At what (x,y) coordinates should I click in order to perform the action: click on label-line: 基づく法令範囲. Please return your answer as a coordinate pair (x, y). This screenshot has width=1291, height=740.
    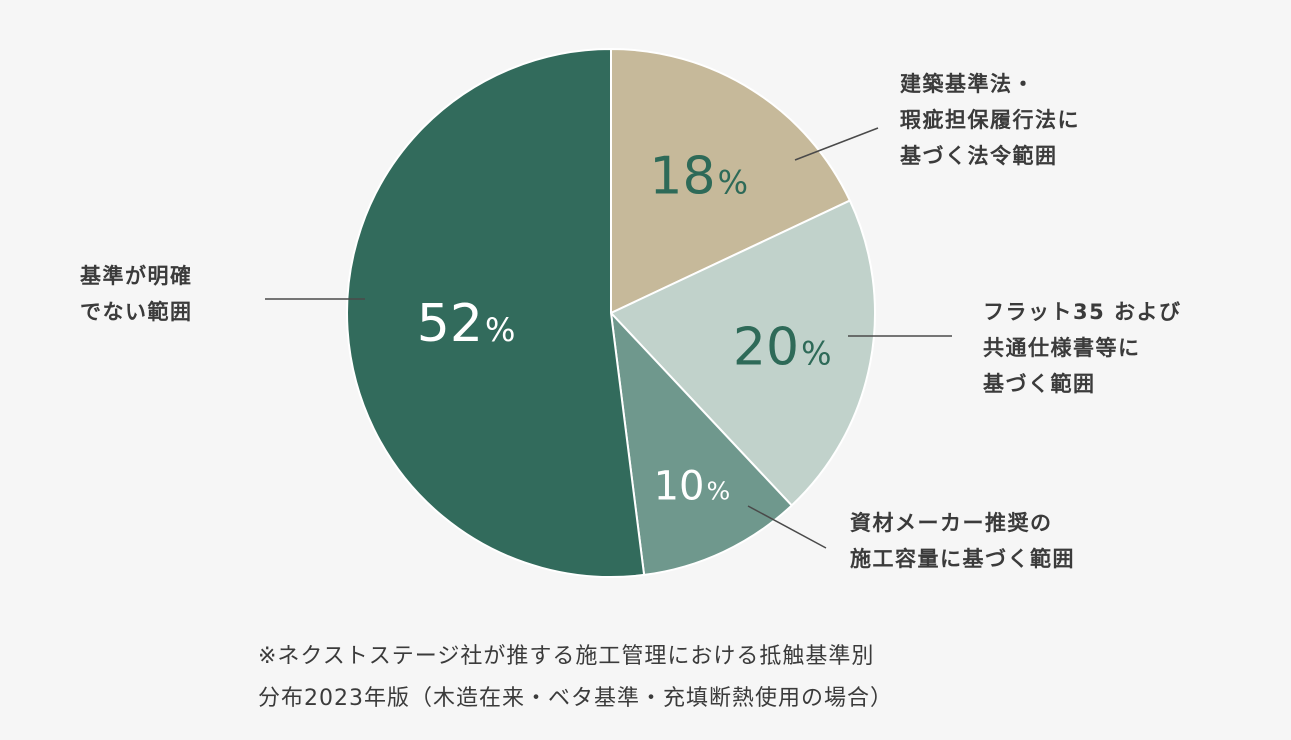
    Looking at the image, I should click on (979, 156).